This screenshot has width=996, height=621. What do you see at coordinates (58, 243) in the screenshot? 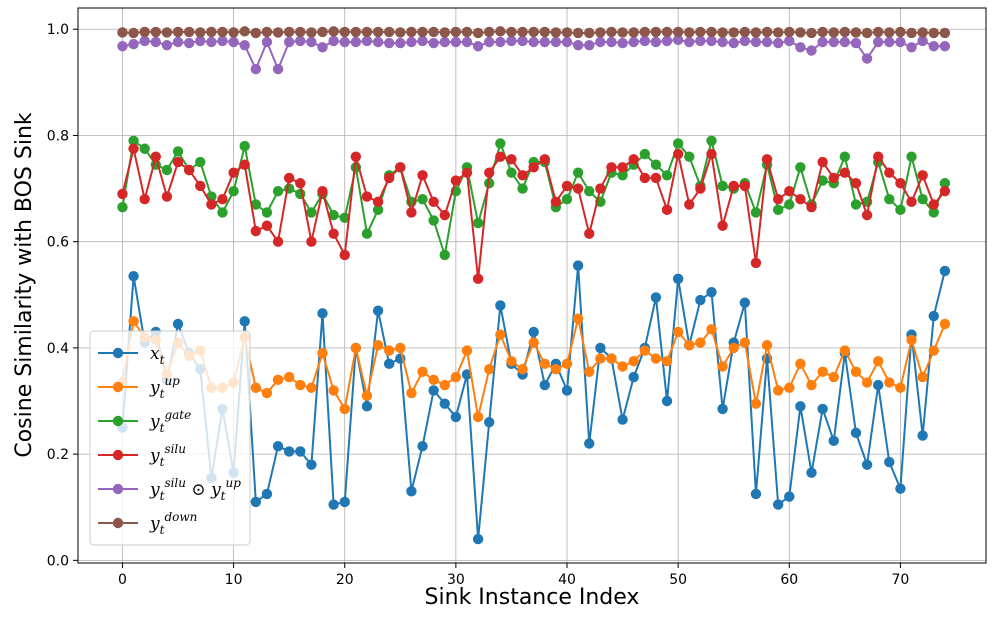
I see `y-tick-label: 0.6` at bounding box center [58, 243].